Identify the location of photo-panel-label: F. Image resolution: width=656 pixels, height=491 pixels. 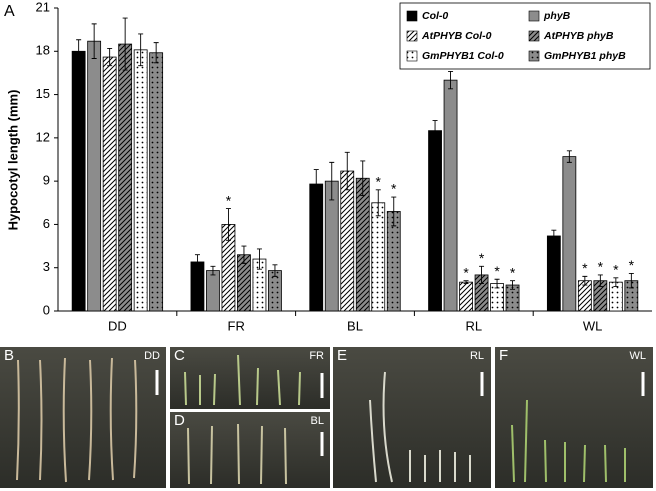
(503, 355).